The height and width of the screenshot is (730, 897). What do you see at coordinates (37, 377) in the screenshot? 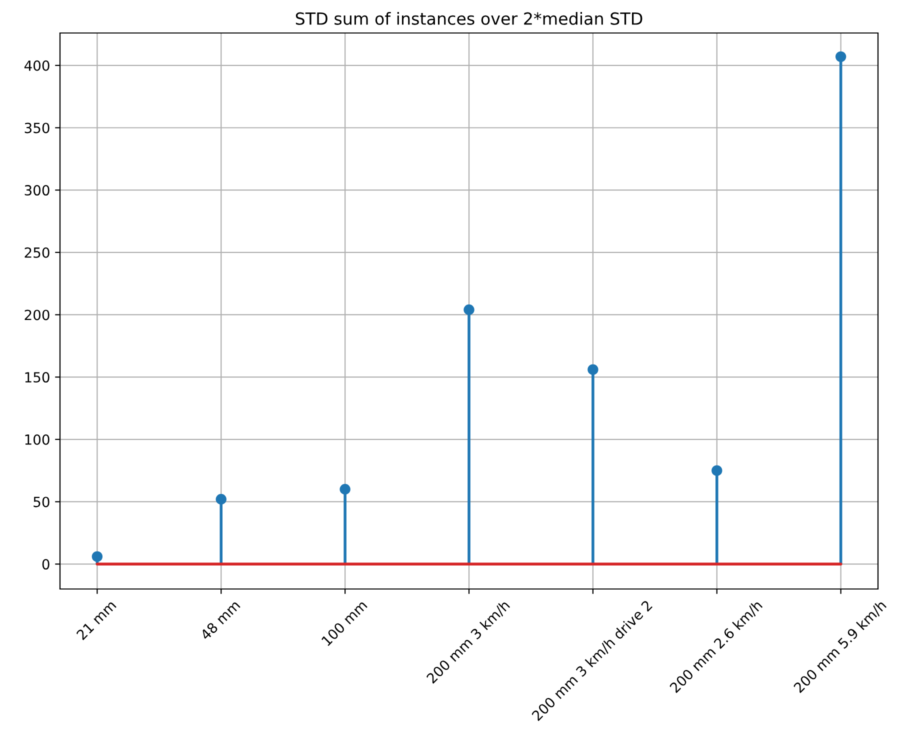
I see `y-tick-label: 150` at bounding box center [37, 377].